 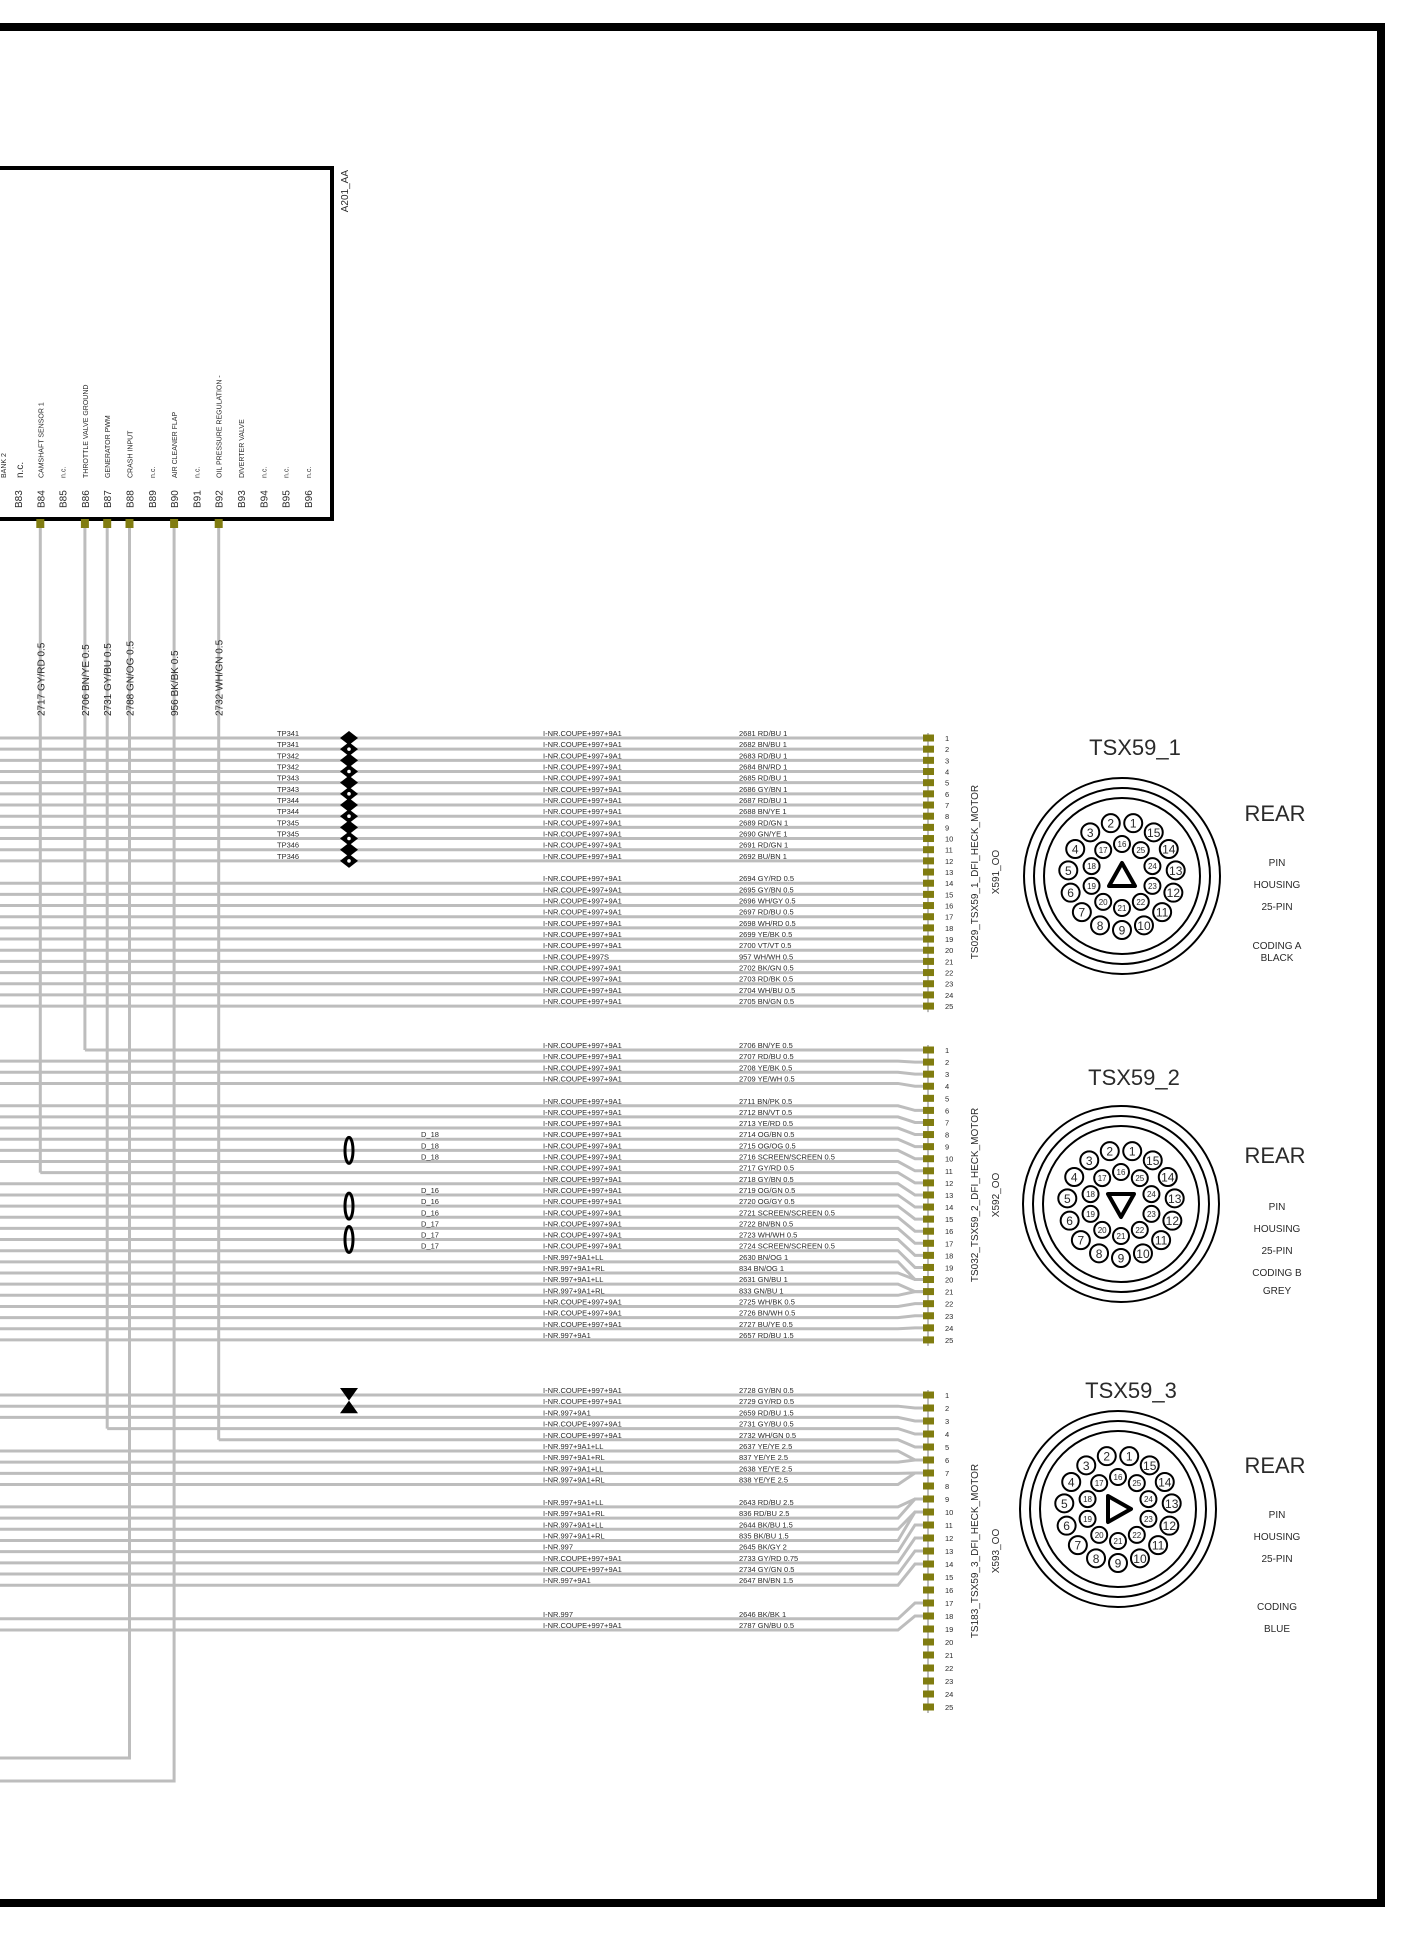 What do you see at coordinates (949, 1183) in the screenshot?
I see `connector-pin-number: 12` at bounding box center [949, 1183].